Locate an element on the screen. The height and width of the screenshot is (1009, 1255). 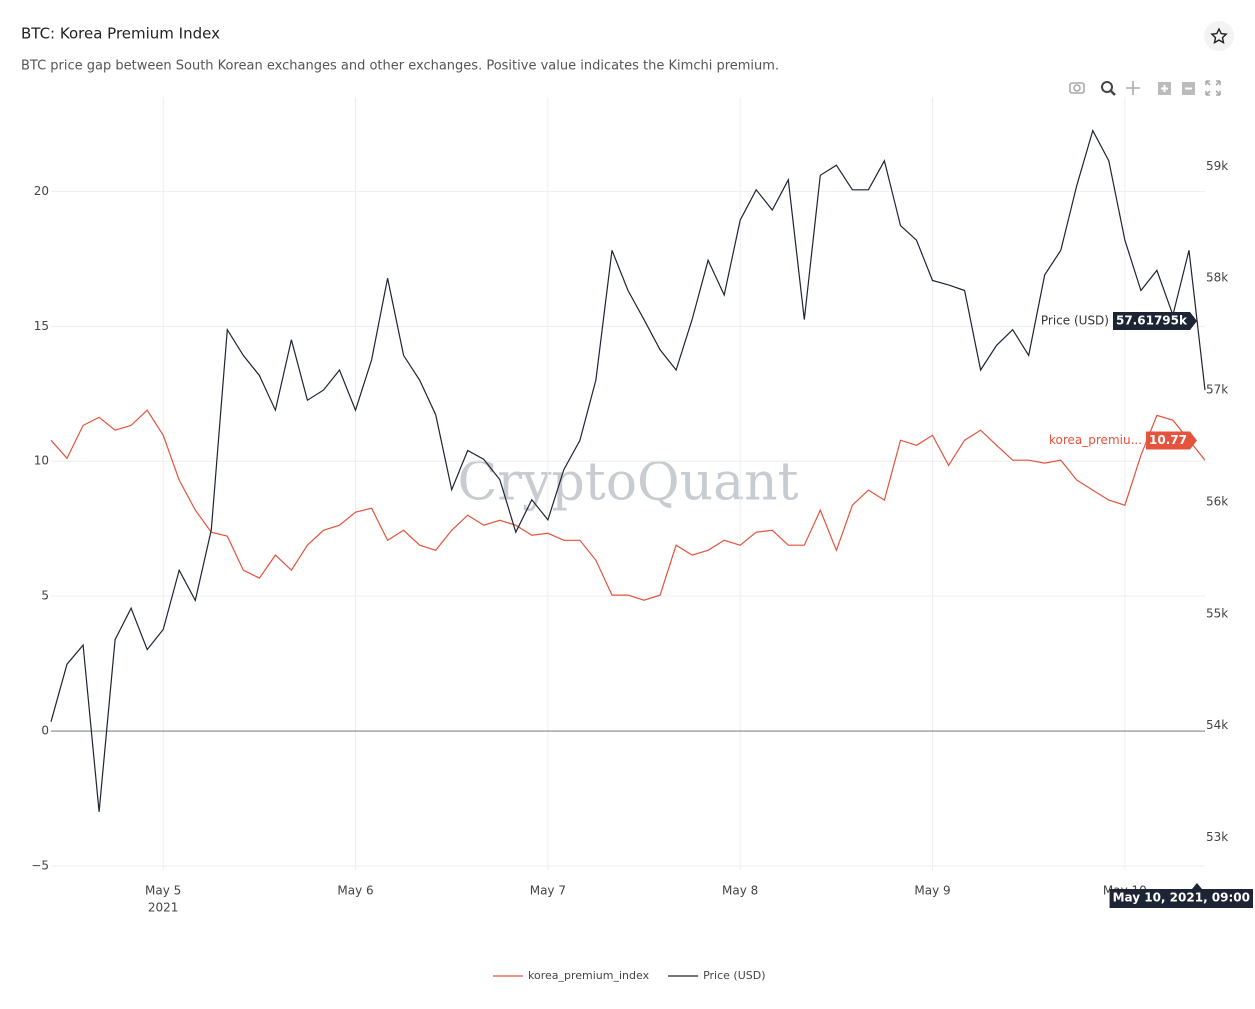
chart-title: BTC: Korea Premium Index is located at coordinates (120, 34).